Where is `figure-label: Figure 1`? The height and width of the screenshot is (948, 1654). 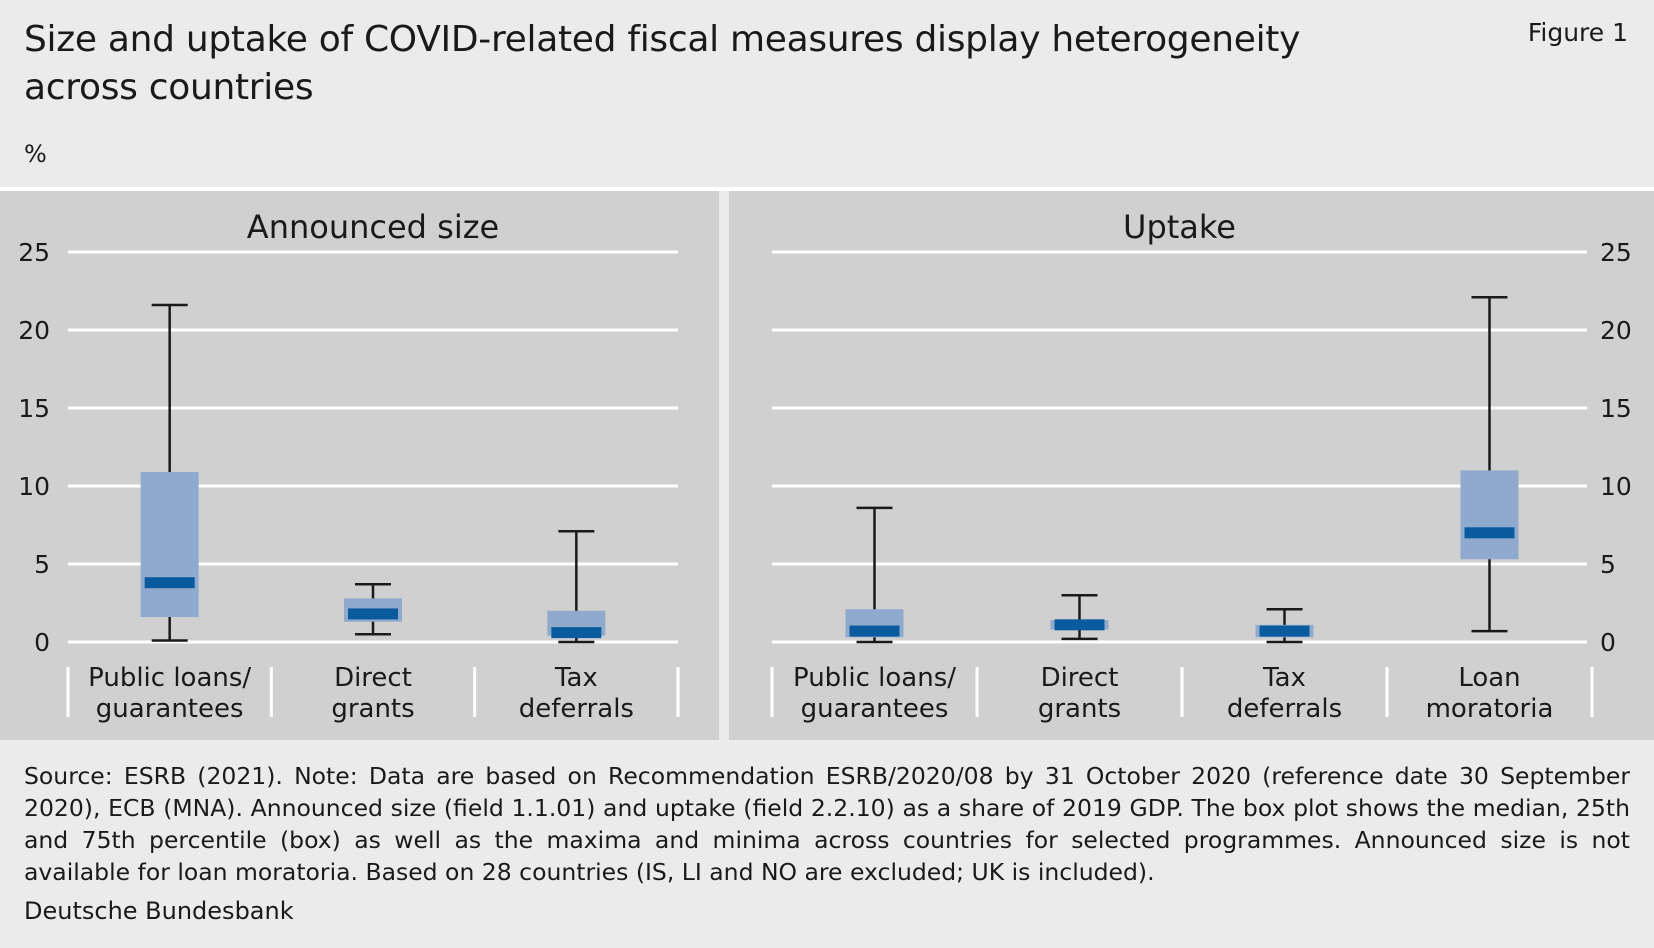 figure-label: Figure 1 is located at coordinates (1577, 32).